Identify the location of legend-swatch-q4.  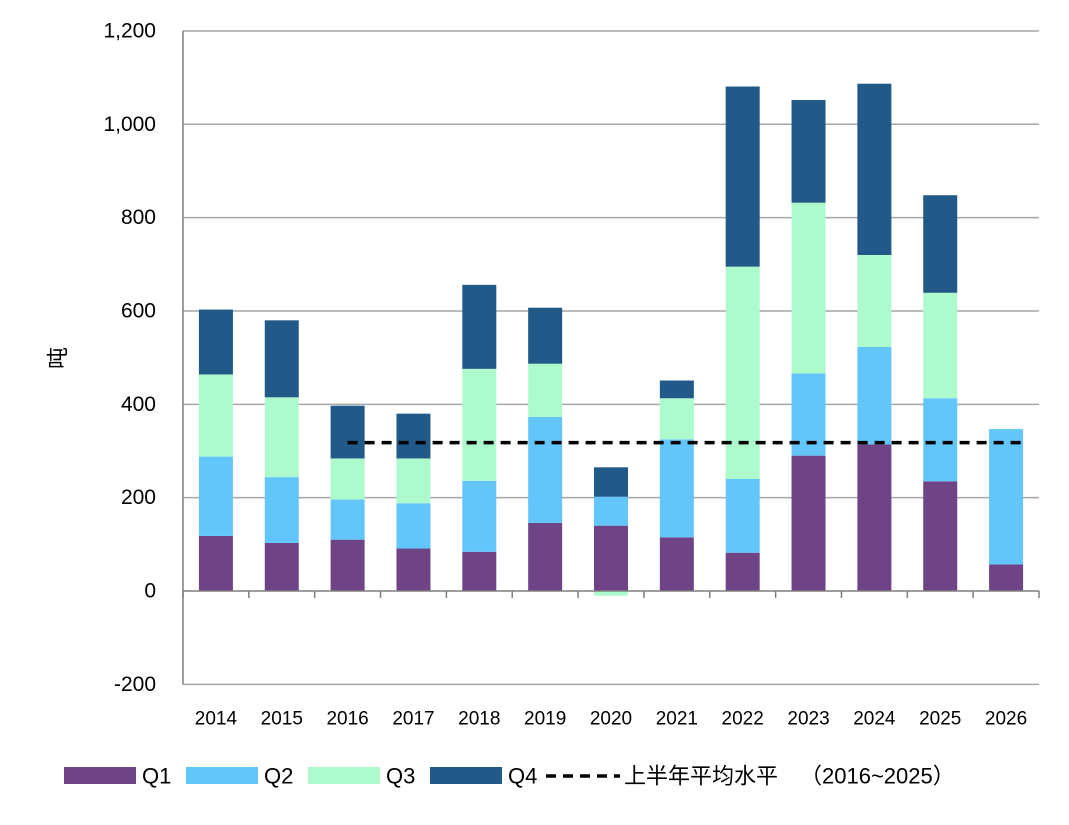
(466, 775).